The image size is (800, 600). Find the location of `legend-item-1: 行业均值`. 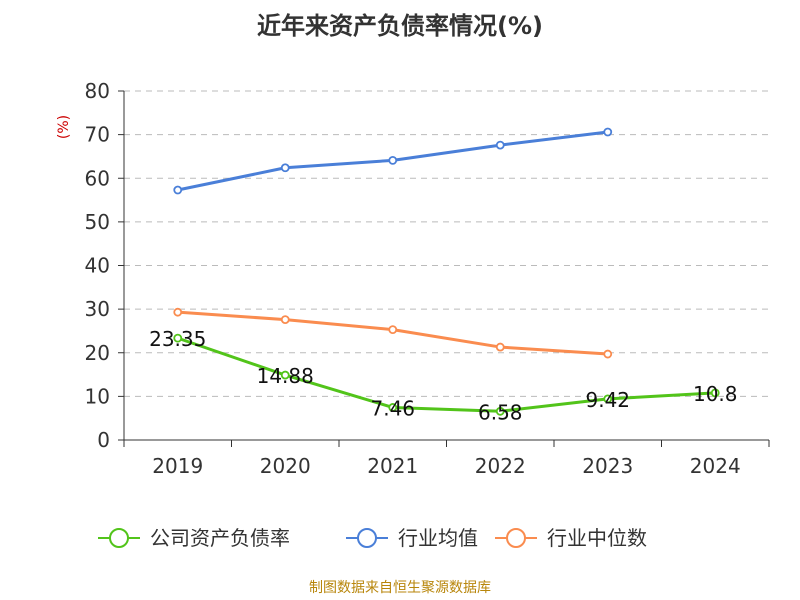

legend-item-1: 行业均值 is located at coordinates (412, 538).